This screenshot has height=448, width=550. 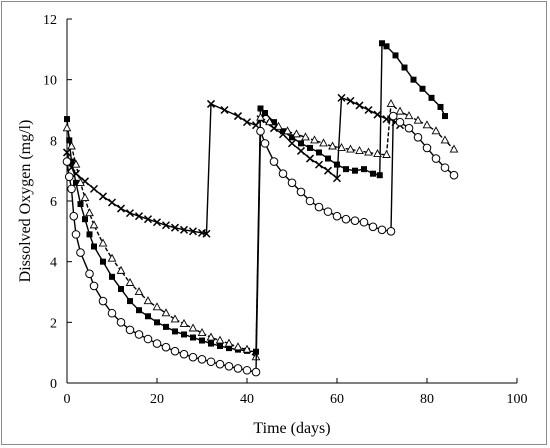 What do you see at coordinates (25, 201) in the screenshot?
I see `y-axis-label: Dissolved Oxygen (mg/l)` at bounding box center [25, 201].